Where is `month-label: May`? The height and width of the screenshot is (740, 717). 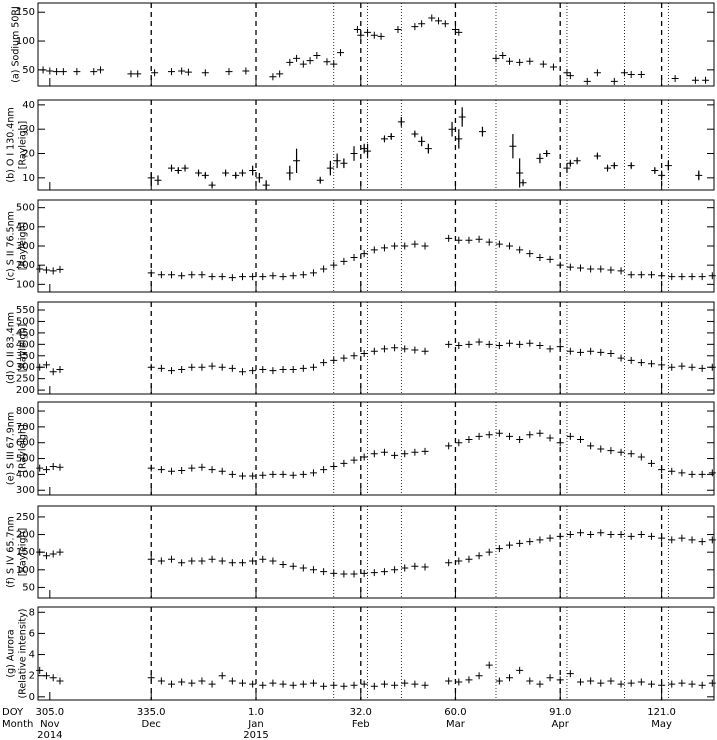 month-label: May is located at coordinates (661, 724).